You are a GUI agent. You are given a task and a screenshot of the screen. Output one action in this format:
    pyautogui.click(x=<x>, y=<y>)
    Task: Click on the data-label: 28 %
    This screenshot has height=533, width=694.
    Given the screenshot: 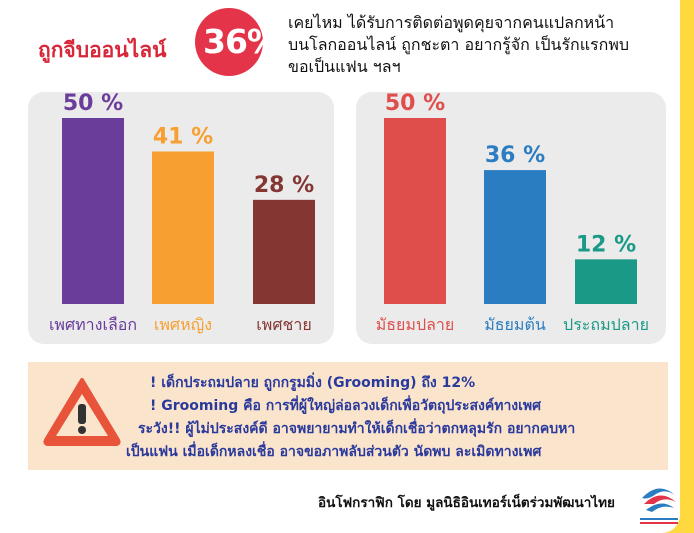 What is the action you would take?
    pyautogui.click(x=284, y=185)
    